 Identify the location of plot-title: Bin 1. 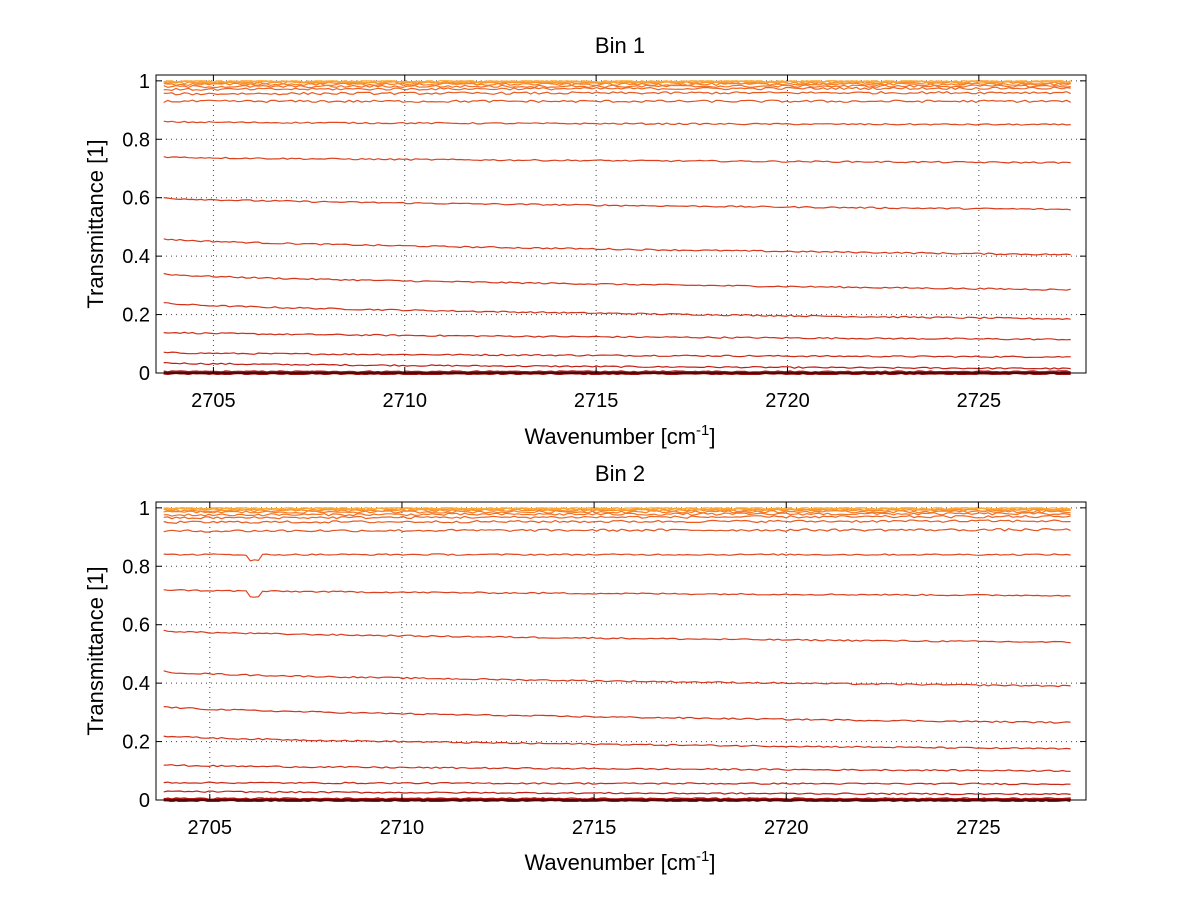
(620, 45).